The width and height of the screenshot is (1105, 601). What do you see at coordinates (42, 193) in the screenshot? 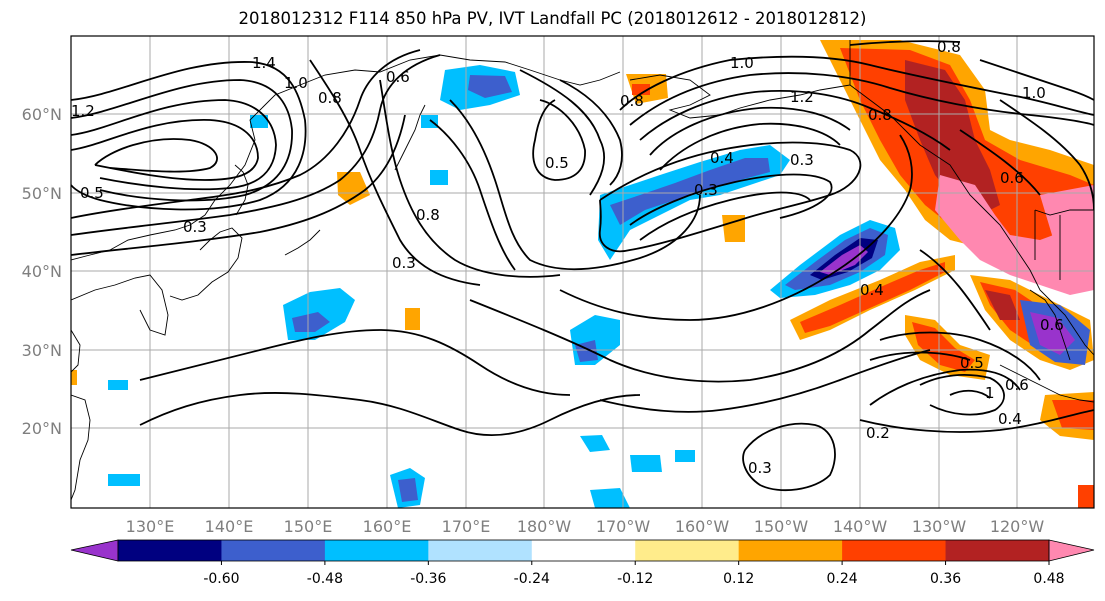
I see `lat-label: 50°N` at bounding box center [42, 193].